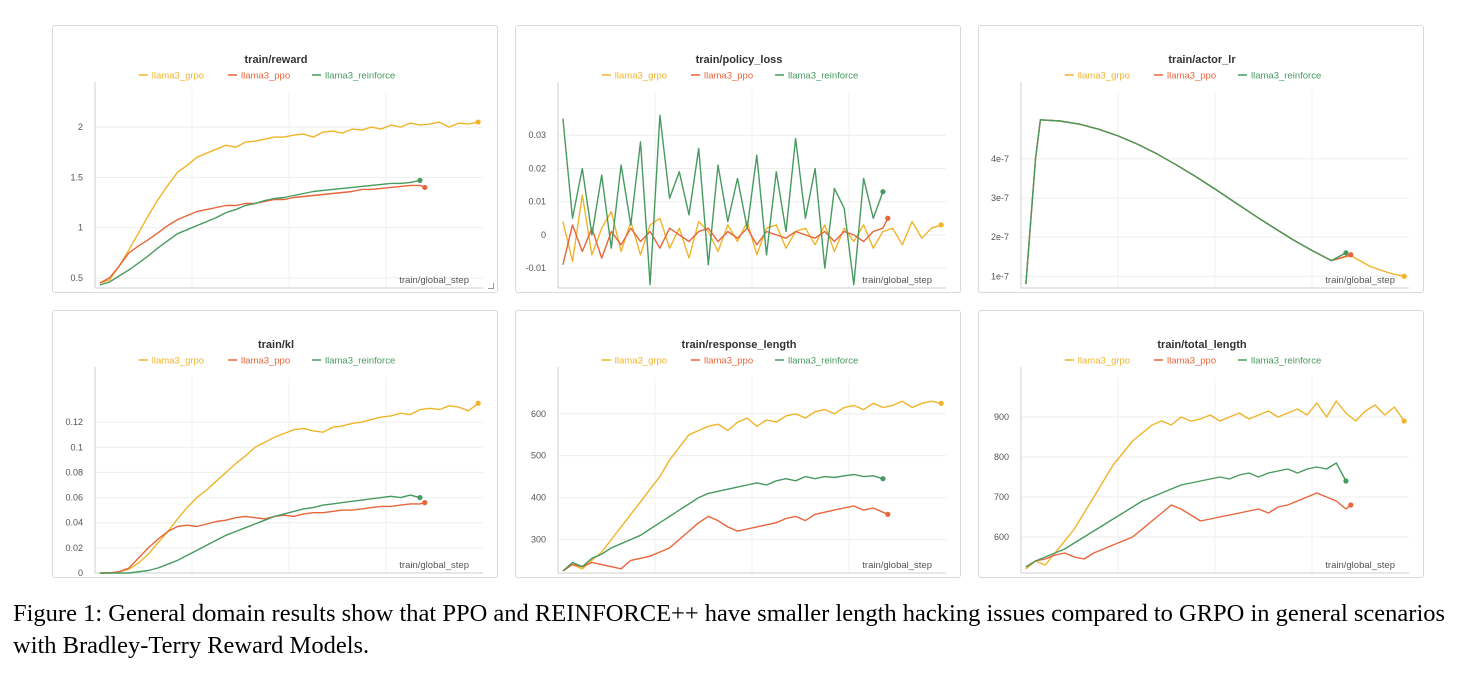 The image size is (1469, 688). Describe the element at coordinates (80, 228) in the screenshot. I see `y-tick-label: 1` at that location.